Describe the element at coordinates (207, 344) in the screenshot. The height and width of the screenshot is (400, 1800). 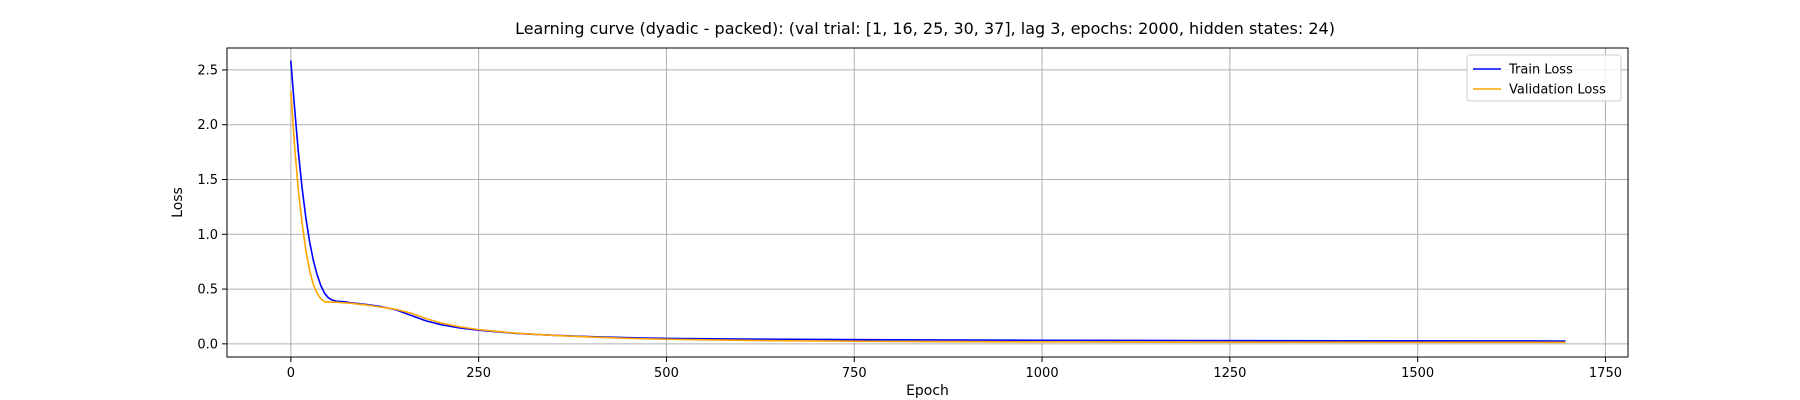
I see `y-tick-label: 0.0` at that location.